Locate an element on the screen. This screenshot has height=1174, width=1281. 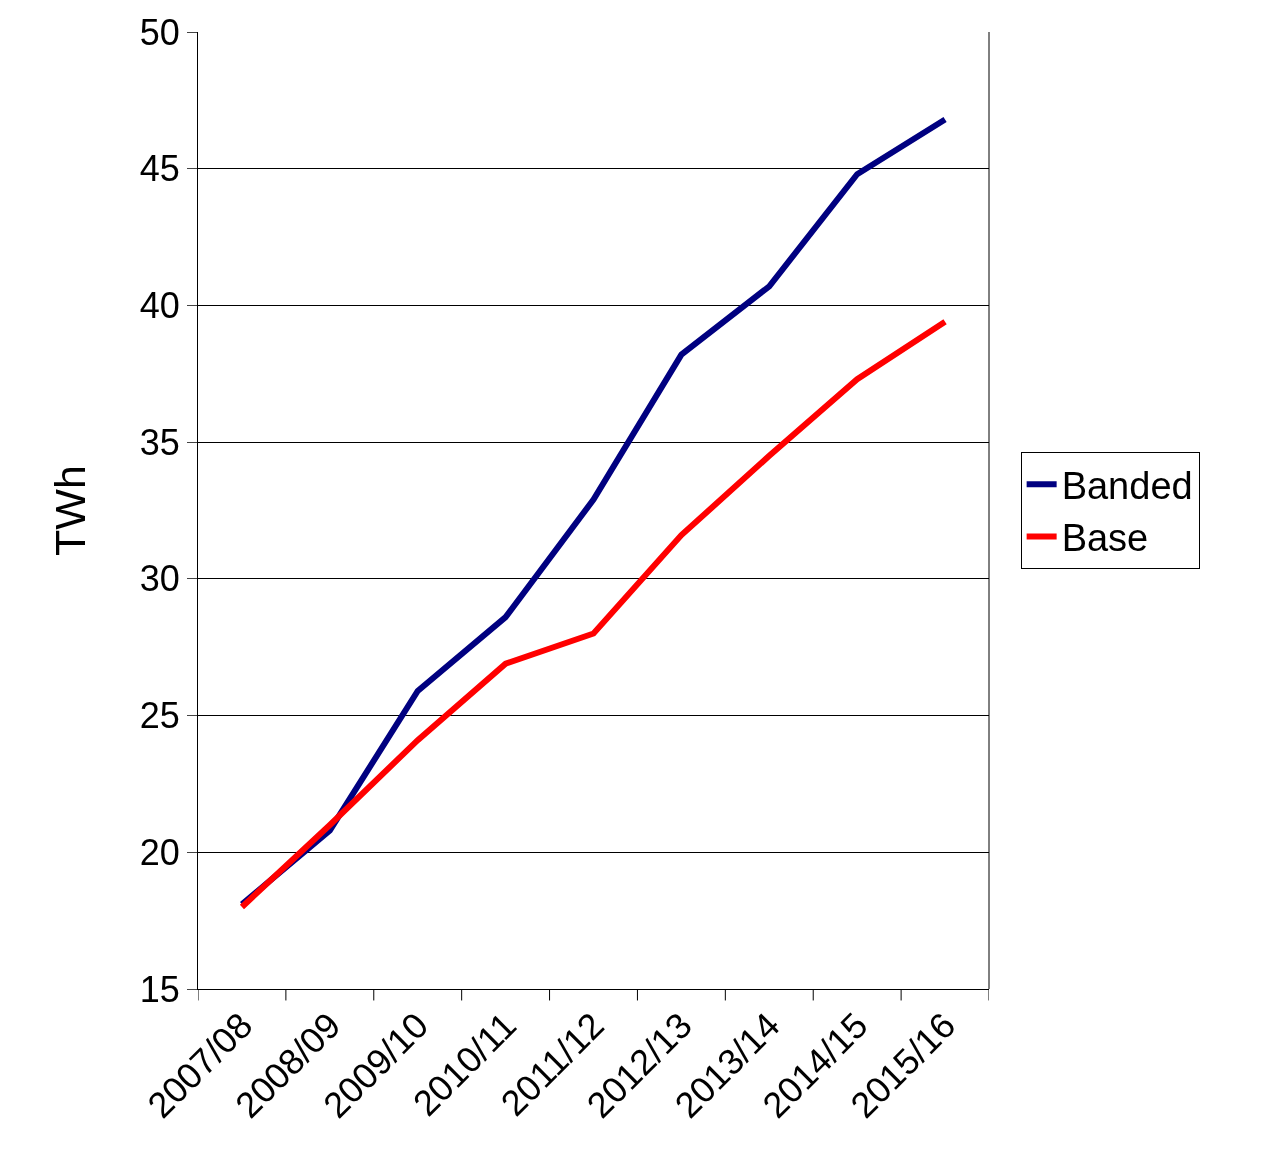
y-tick-label: 35 is located at coordinates (159, 442).